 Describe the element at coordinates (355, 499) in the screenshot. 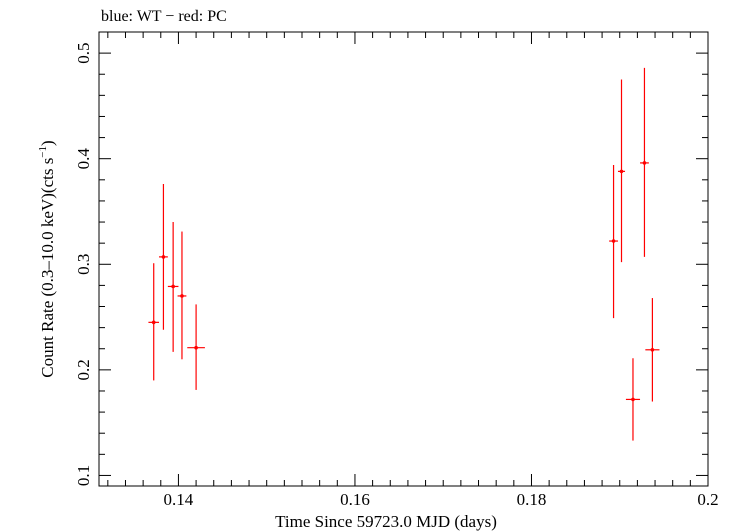

I see `x-tick-label: 0.16` at that location.